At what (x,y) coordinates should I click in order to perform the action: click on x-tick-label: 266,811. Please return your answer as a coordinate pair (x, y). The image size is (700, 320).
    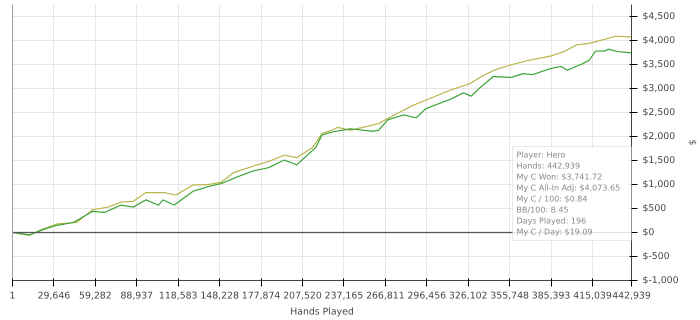
    Looking at the image, I should click on (385, 296).